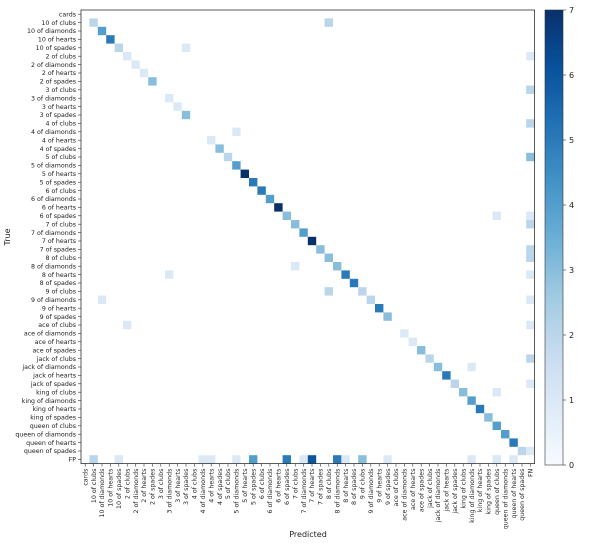 The width and height of the screenshot is (600, 544). Describe the element at coordinates (312, 486) in the screenshot. I see `x-tick-label: 7 of hearts` at that location.